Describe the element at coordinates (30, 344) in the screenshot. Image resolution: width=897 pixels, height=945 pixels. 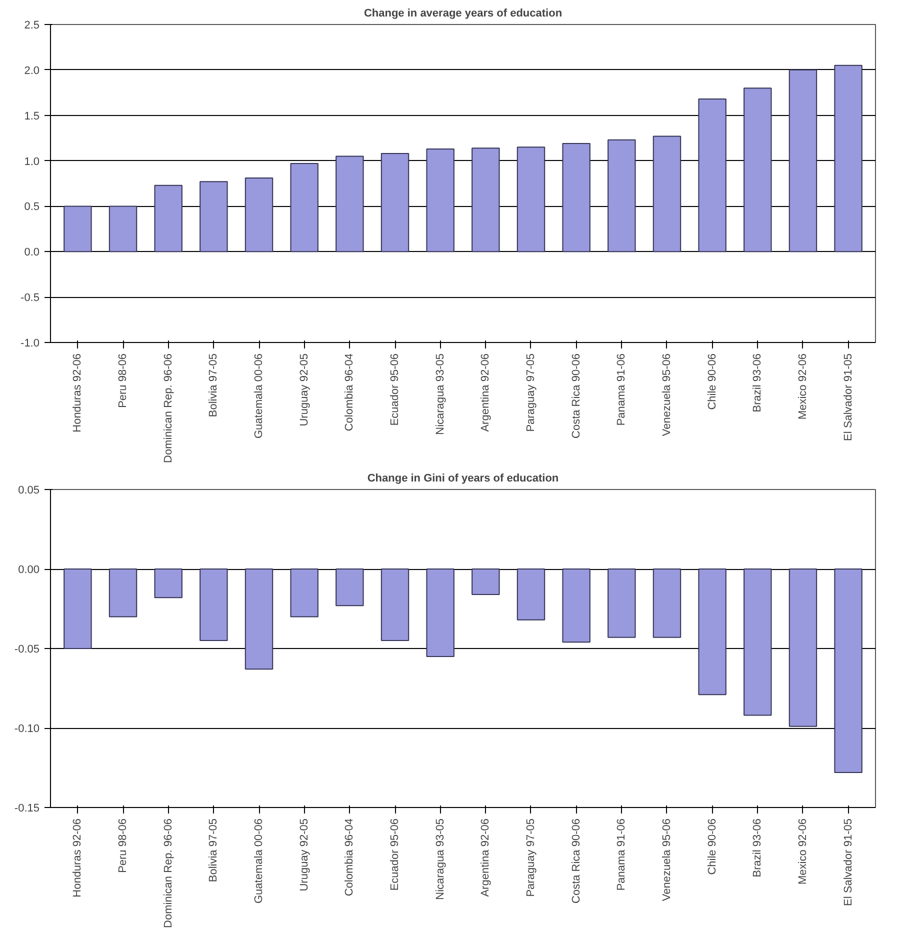
I see `y-tick-label: -1.0` at that location.